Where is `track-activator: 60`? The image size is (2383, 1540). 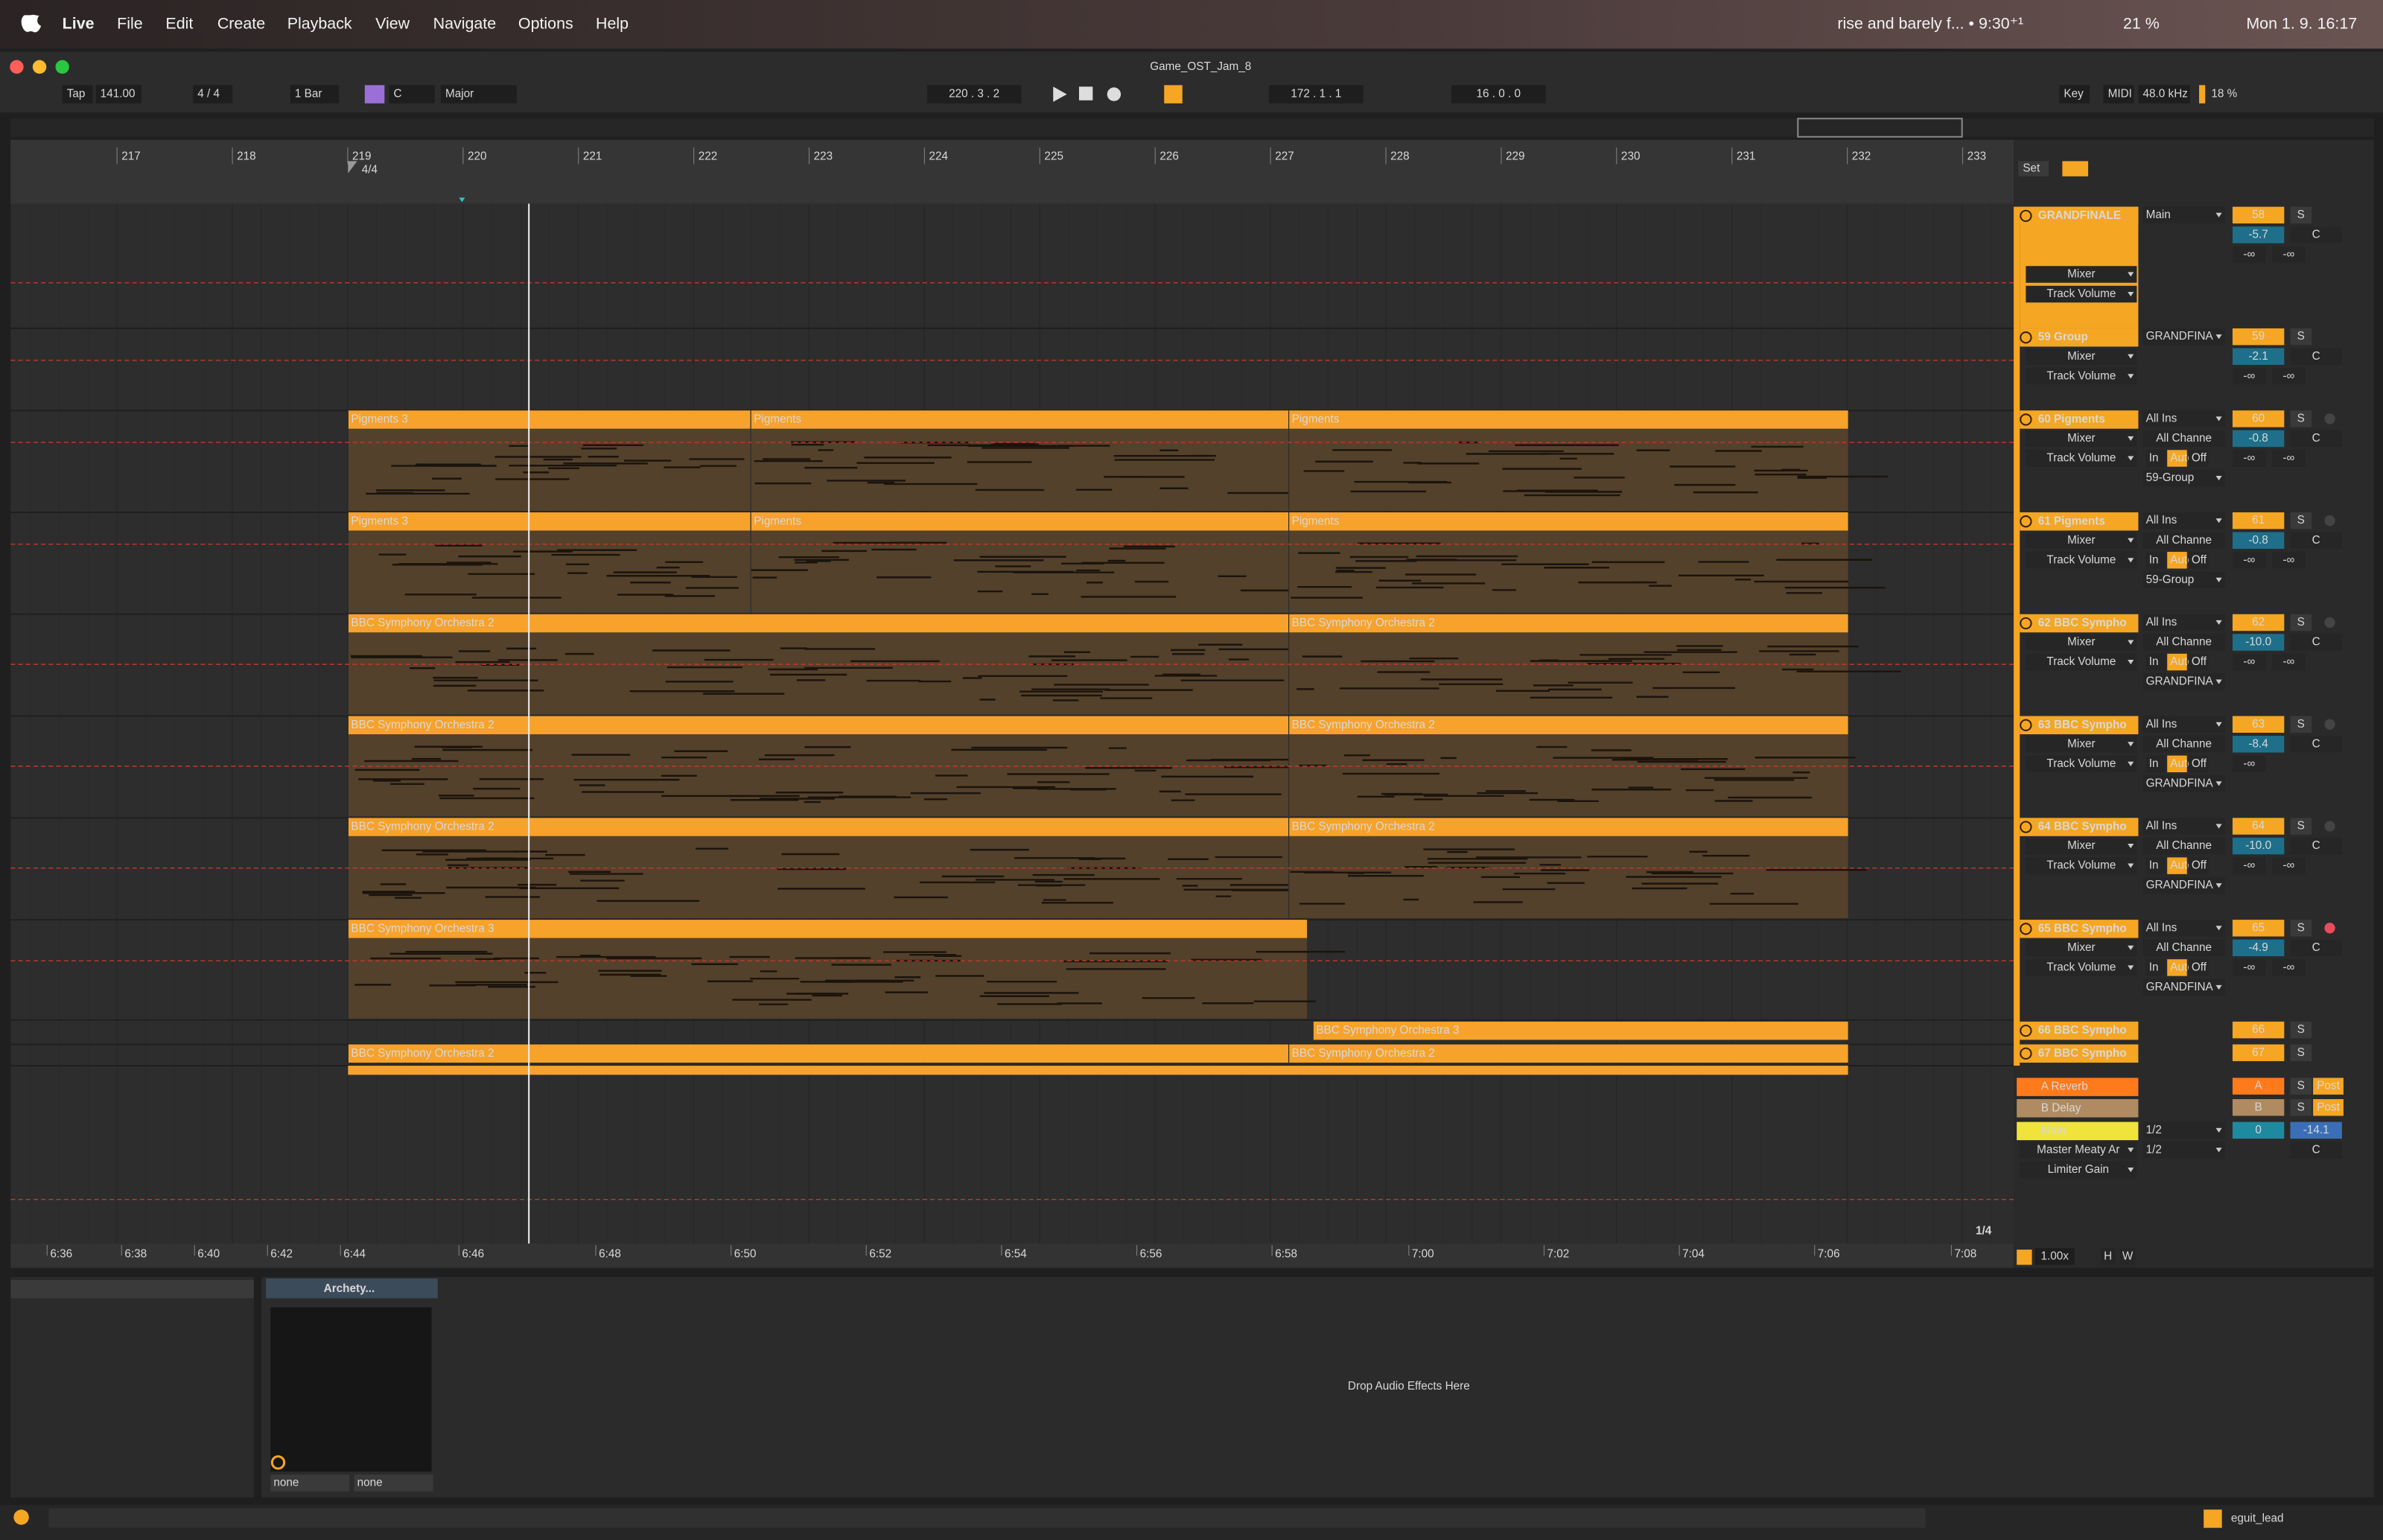
track-activator: 60 is located at coordinates (2258, 418).